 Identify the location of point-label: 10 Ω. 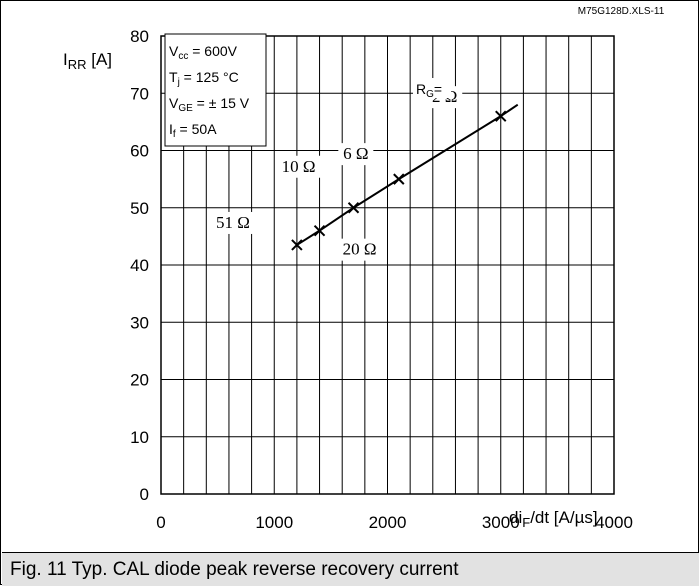
(299, 166).